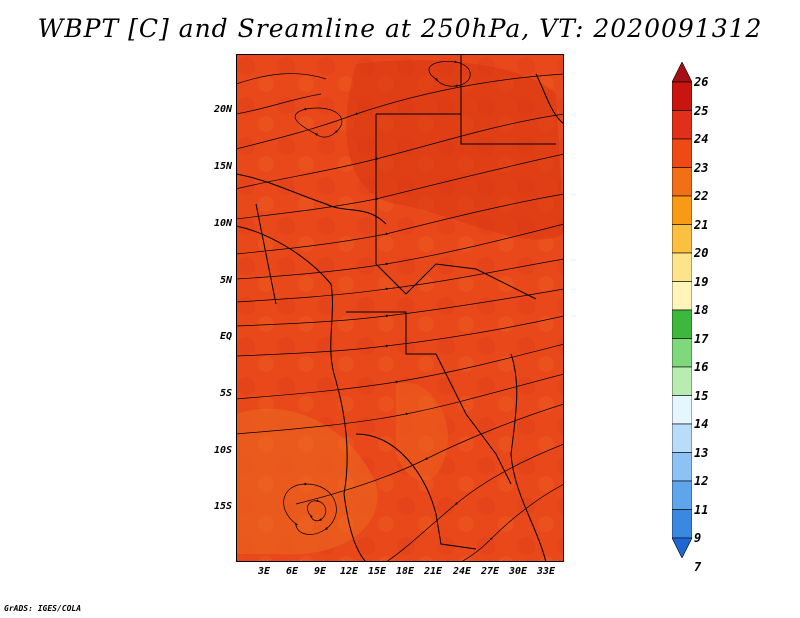 This screenshot has height=618, width=800. Describe the element at coordinates (518, 571) in the screenshot. I see `lon-label: 30E` at that location.